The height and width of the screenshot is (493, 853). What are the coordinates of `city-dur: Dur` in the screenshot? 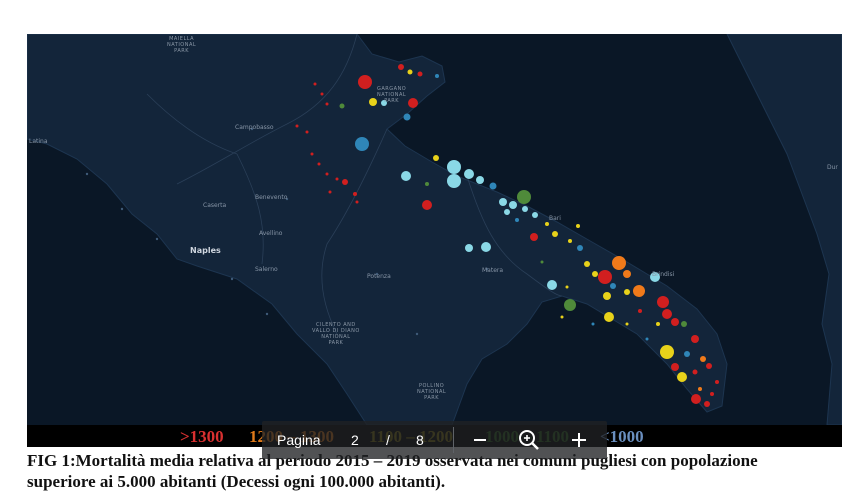 It's located at (832, 167).